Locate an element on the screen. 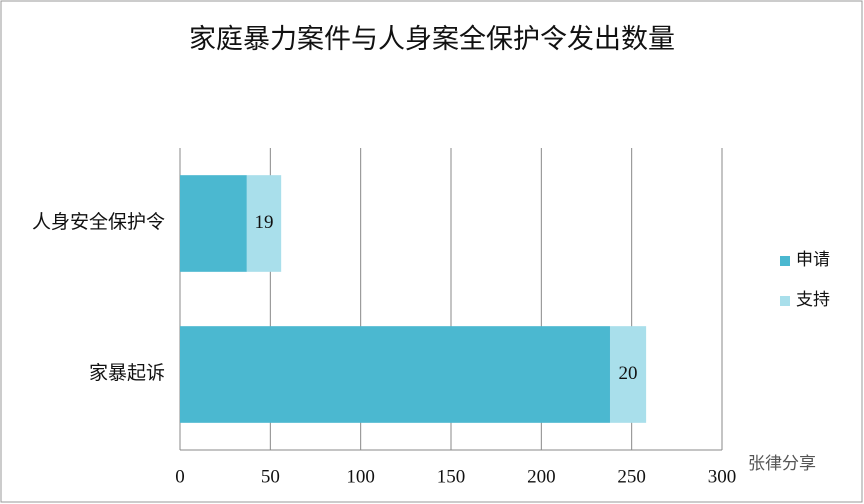  y-tick-label: 人身安全保护令 is located at coordinates (98, 222).